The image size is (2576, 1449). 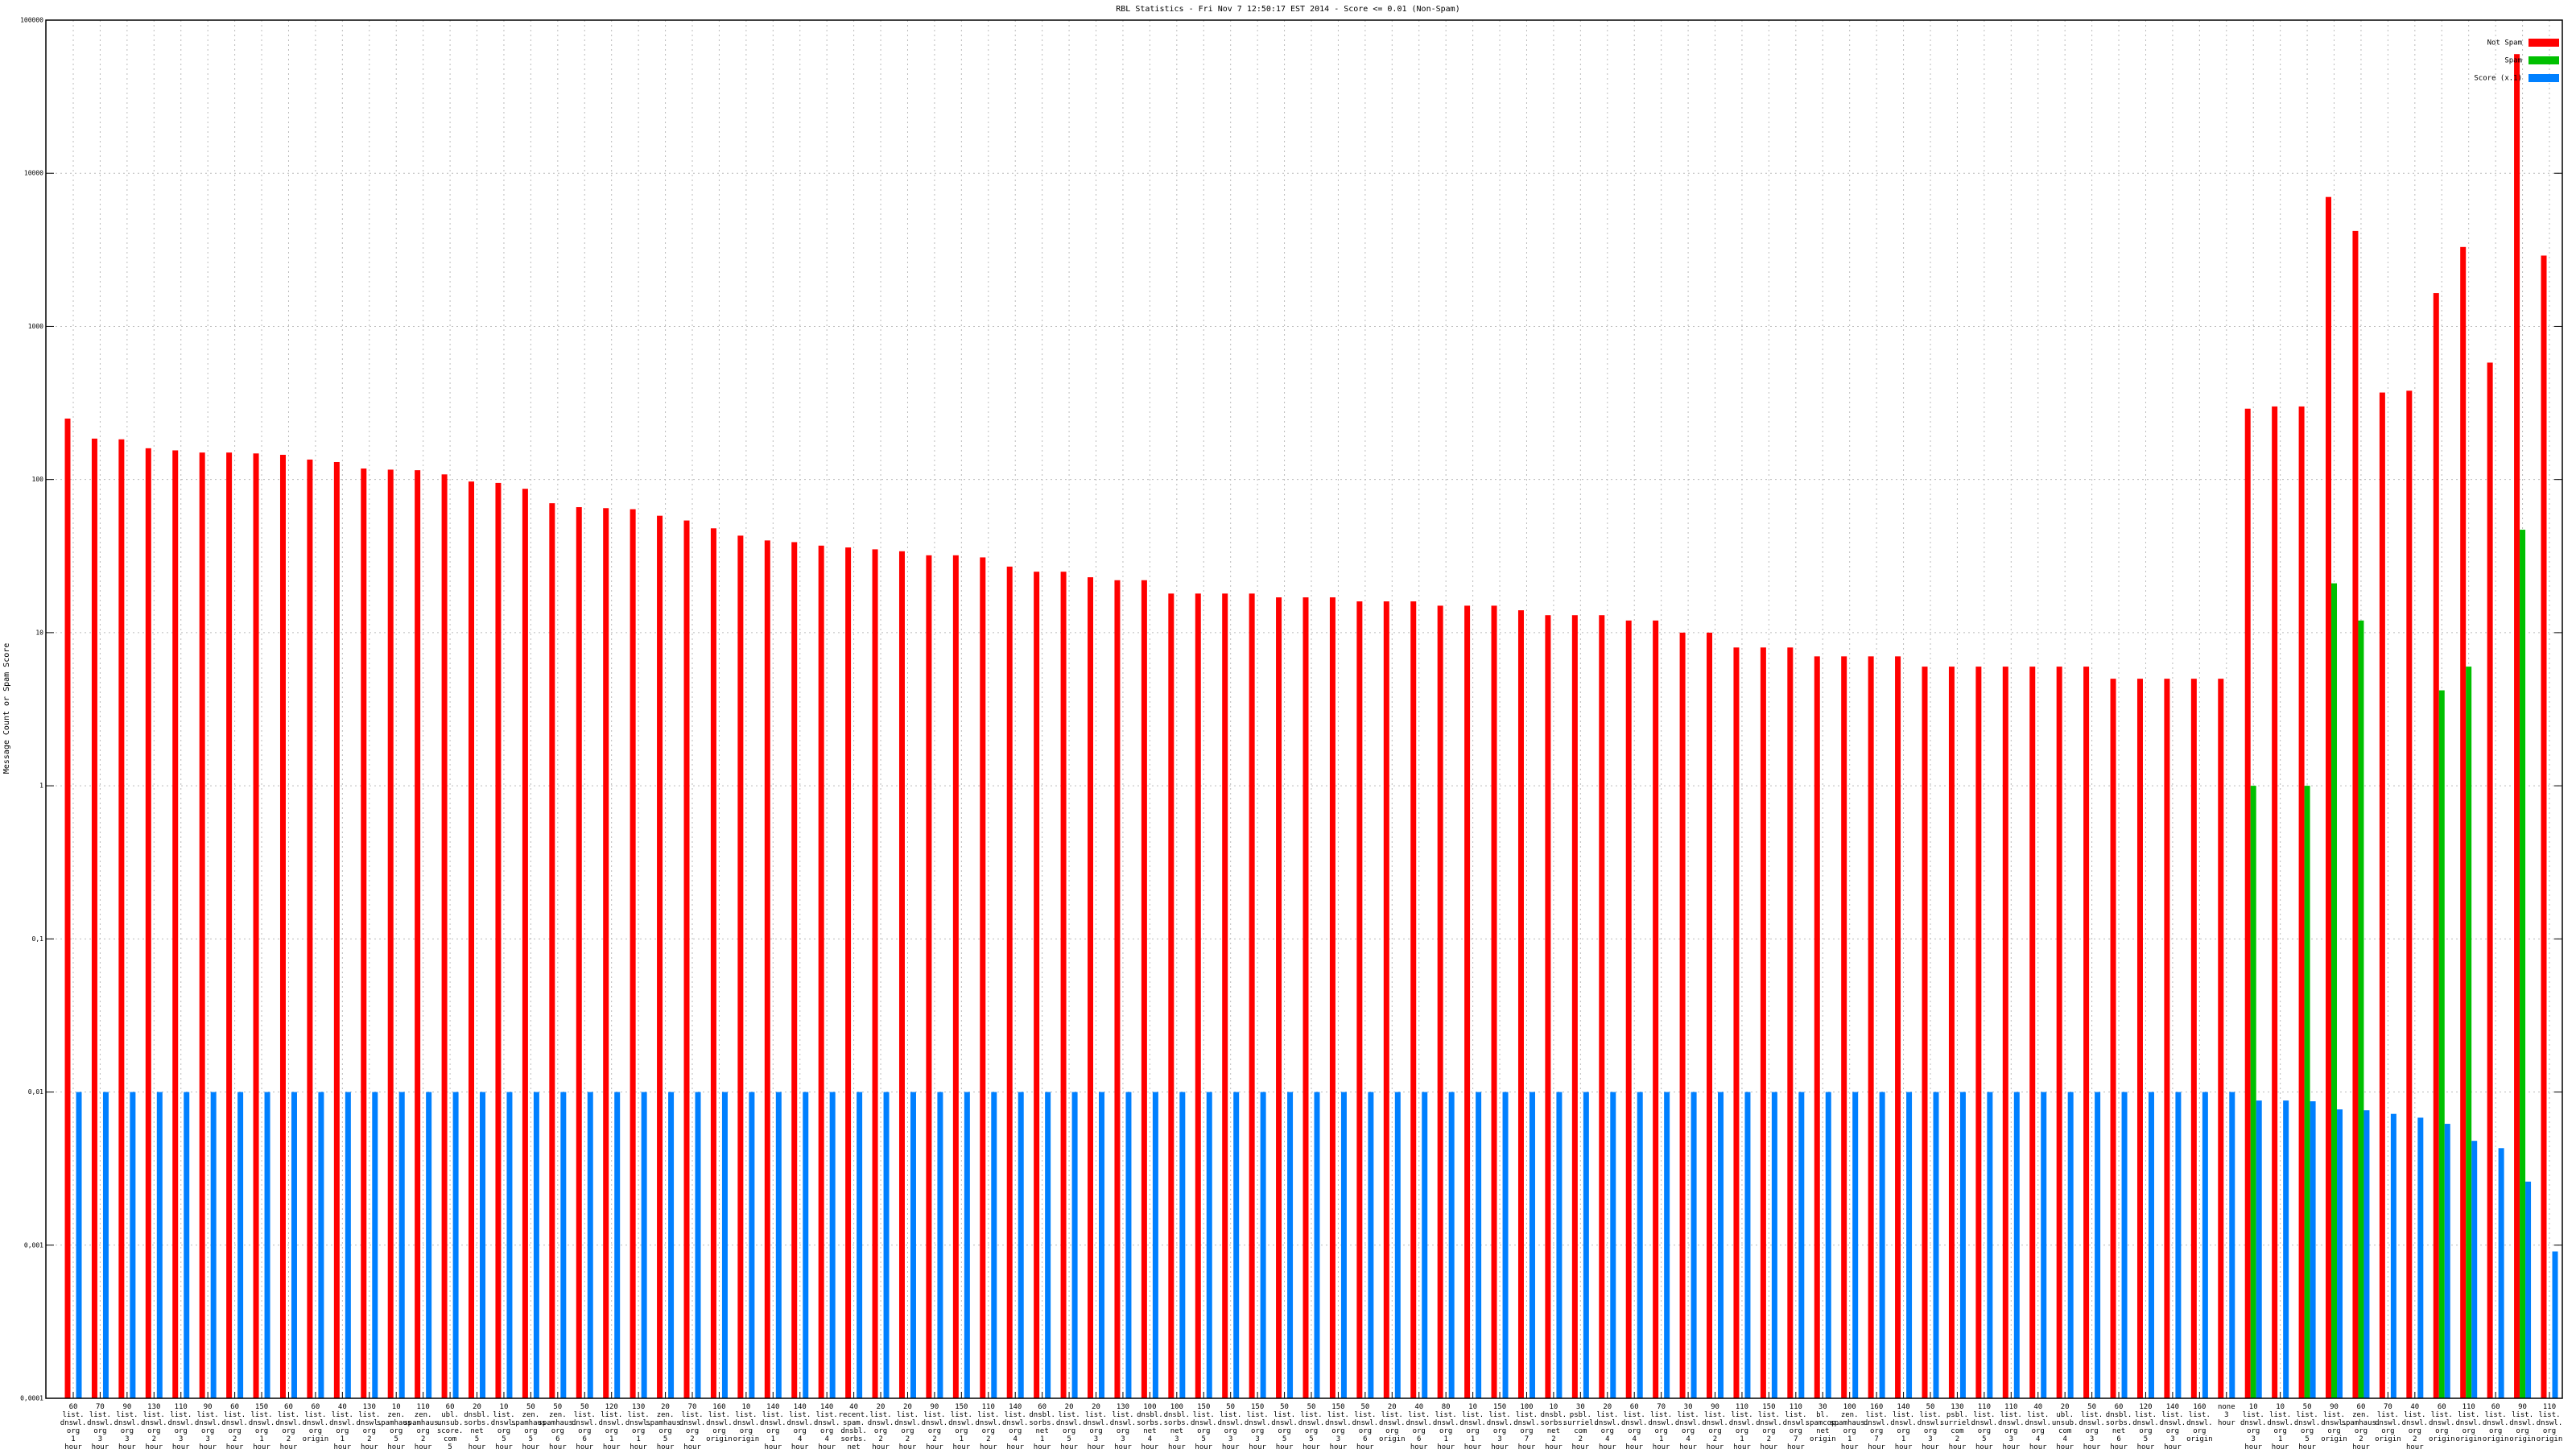 What do you see at coordinates (39, 632) in the screenshot?
I see `y-tick-label: 10` at bounding box center [39, 632].